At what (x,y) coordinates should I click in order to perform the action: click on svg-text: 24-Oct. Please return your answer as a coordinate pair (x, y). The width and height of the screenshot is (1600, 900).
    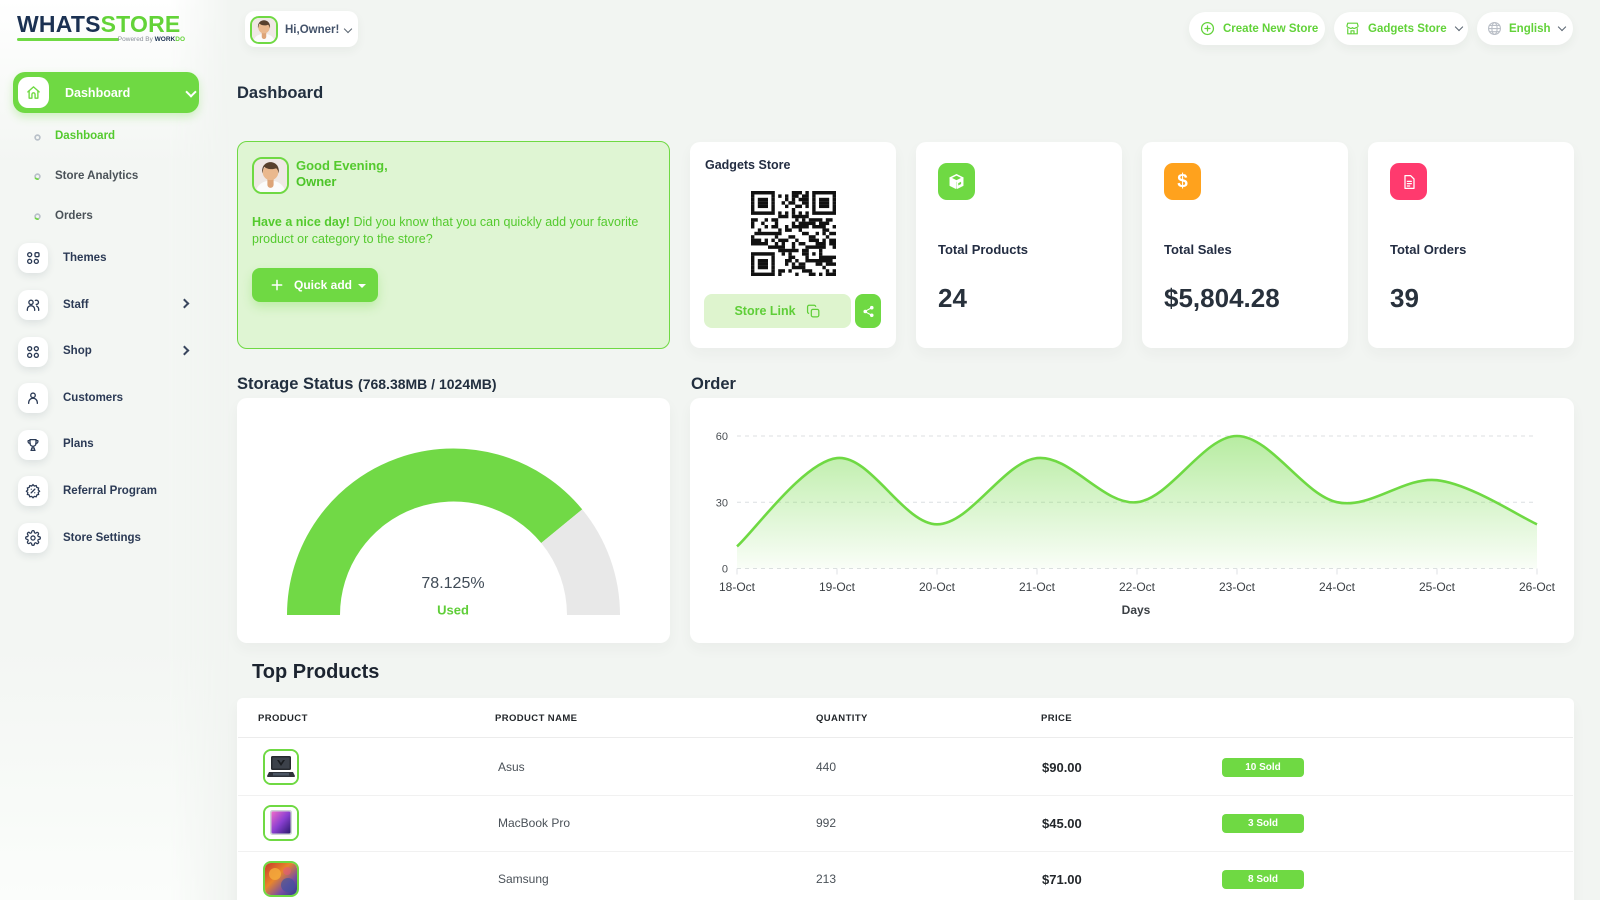
    Looking at the image, I should click on (1337, 587).